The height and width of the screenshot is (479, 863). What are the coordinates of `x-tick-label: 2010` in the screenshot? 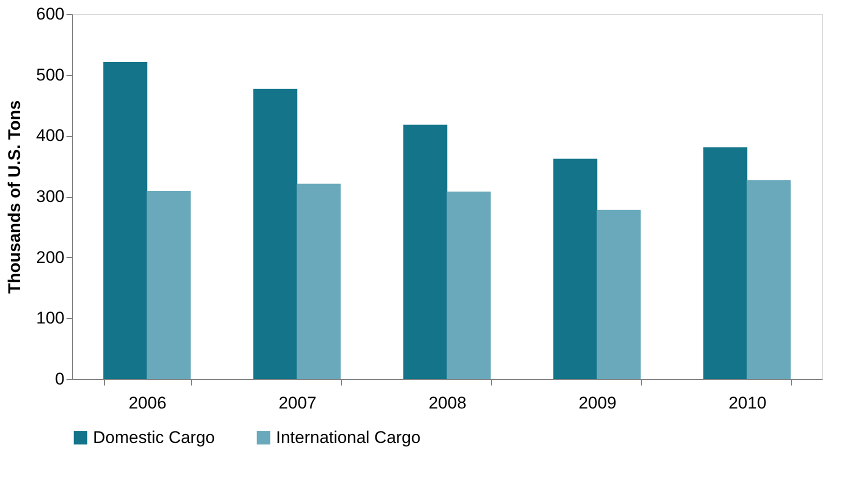 It's located at (747, 403).